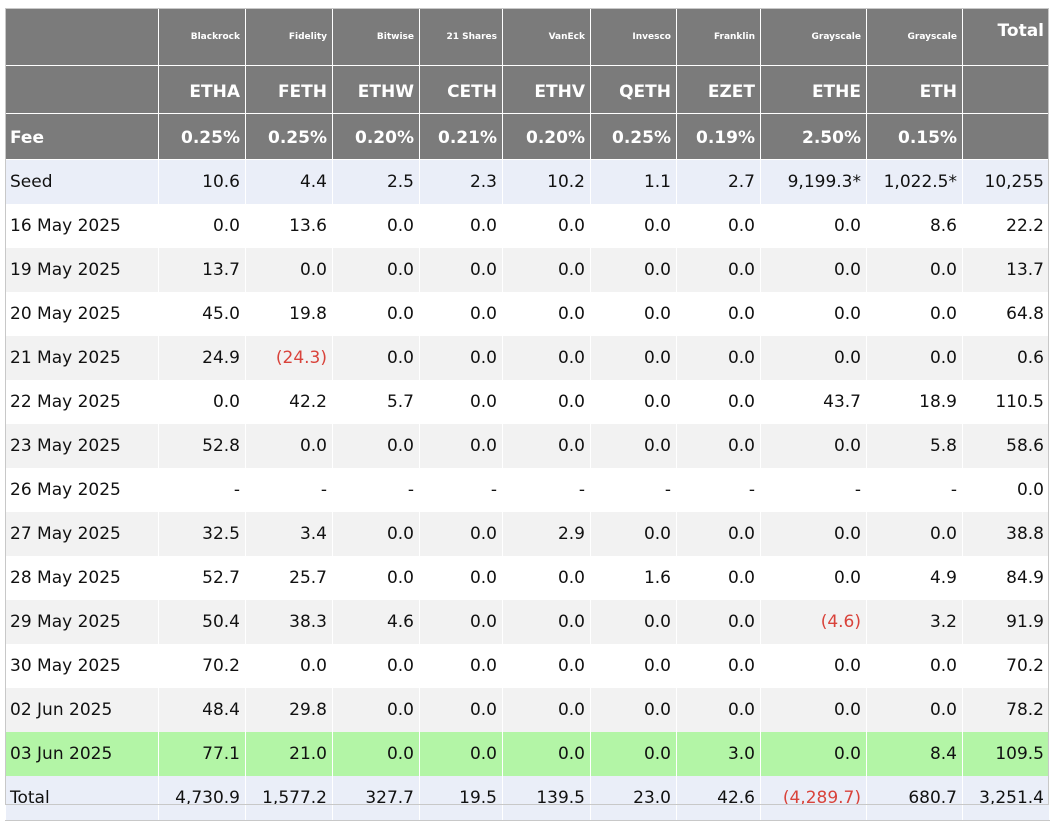 Image resolution: width=1054 pixels, height=821 pixels. What do you see at coordinates (461, 136) in the screenshot?
I see `fee-value: 0.21%` at bounding box center [461, 136].